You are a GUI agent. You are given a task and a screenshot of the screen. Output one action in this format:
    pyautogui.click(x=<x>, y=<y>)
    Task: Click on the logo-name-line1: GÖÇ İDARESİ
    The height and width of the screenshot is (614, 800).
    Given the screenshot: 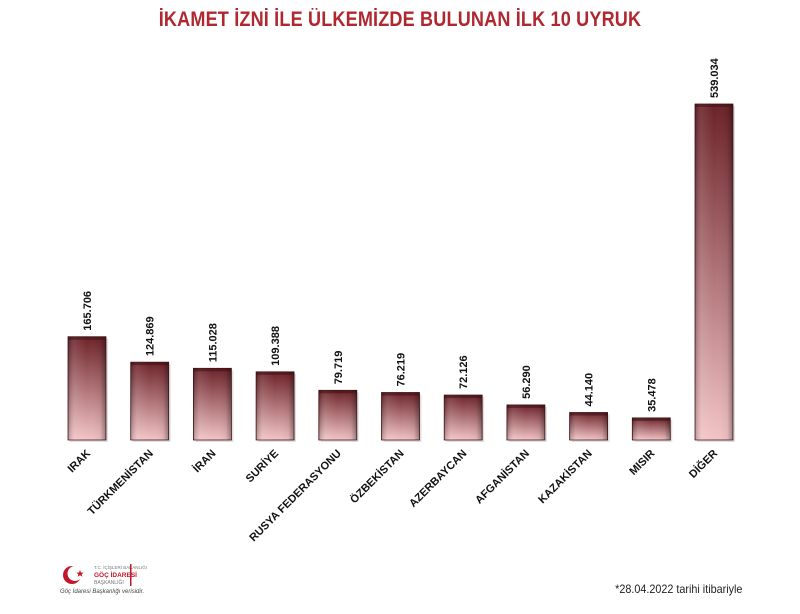 What is the action you would take?
    pyautogui.click(x=115, y=574)
    